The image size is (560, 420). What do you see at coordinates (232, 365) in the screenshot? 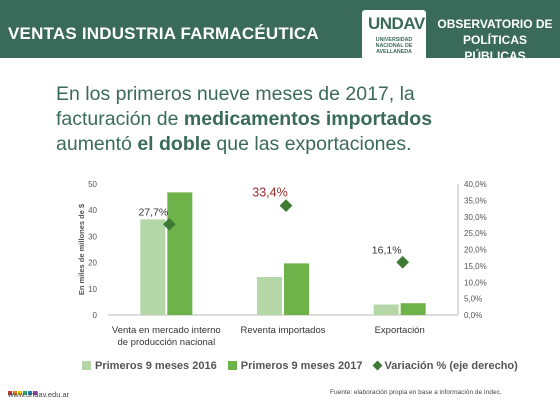
I see `legend-swatch-2017` at bounding box center [232, 365].